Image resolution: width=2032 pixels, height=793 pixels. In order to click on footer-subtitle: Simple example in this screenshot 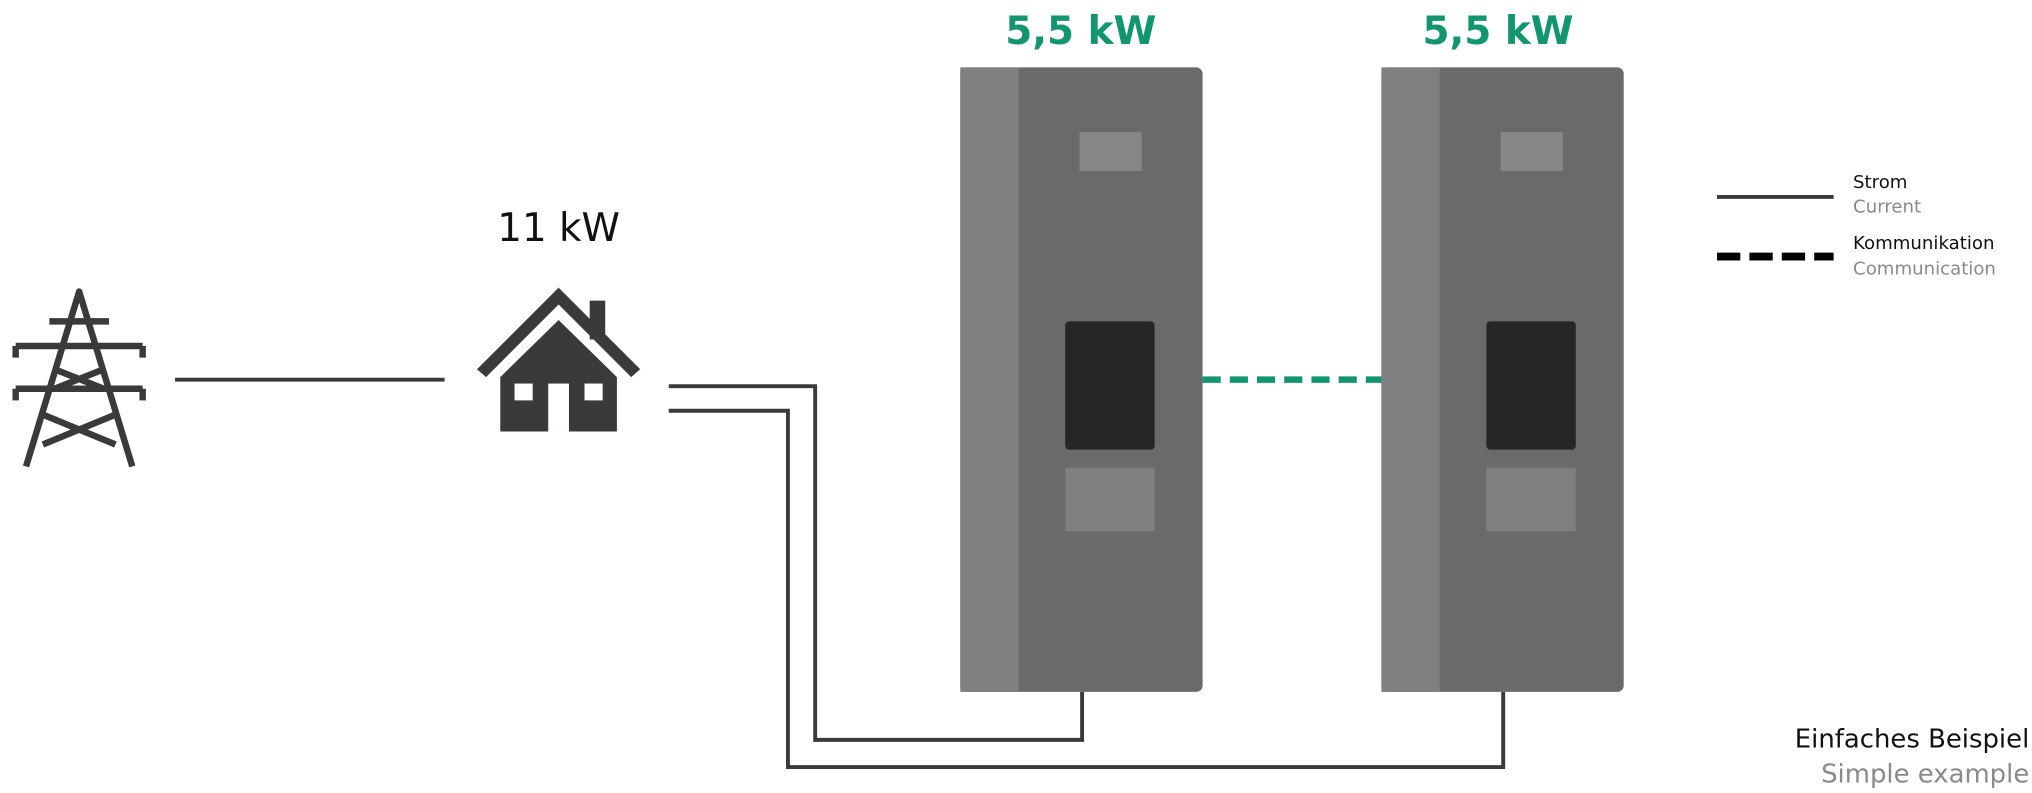, I will do `click(1925, 775)`.